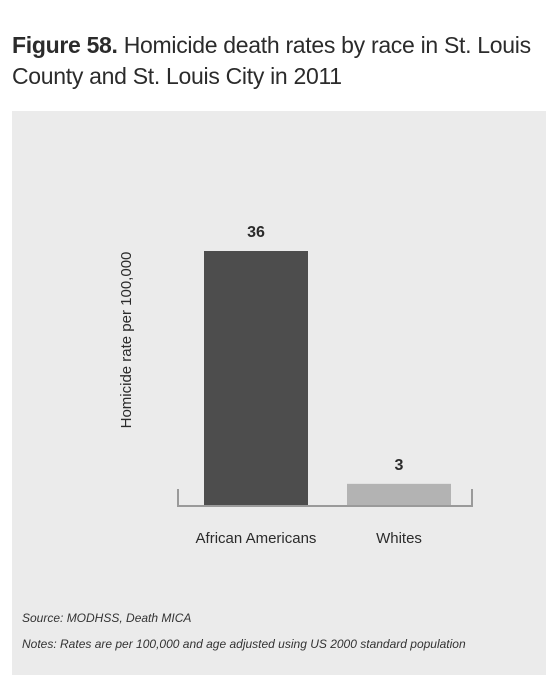 The image size is (558, 686). Describe the element at coordinates (256, 538) in the screenshot. I see `category-label: African Americans` at that location.